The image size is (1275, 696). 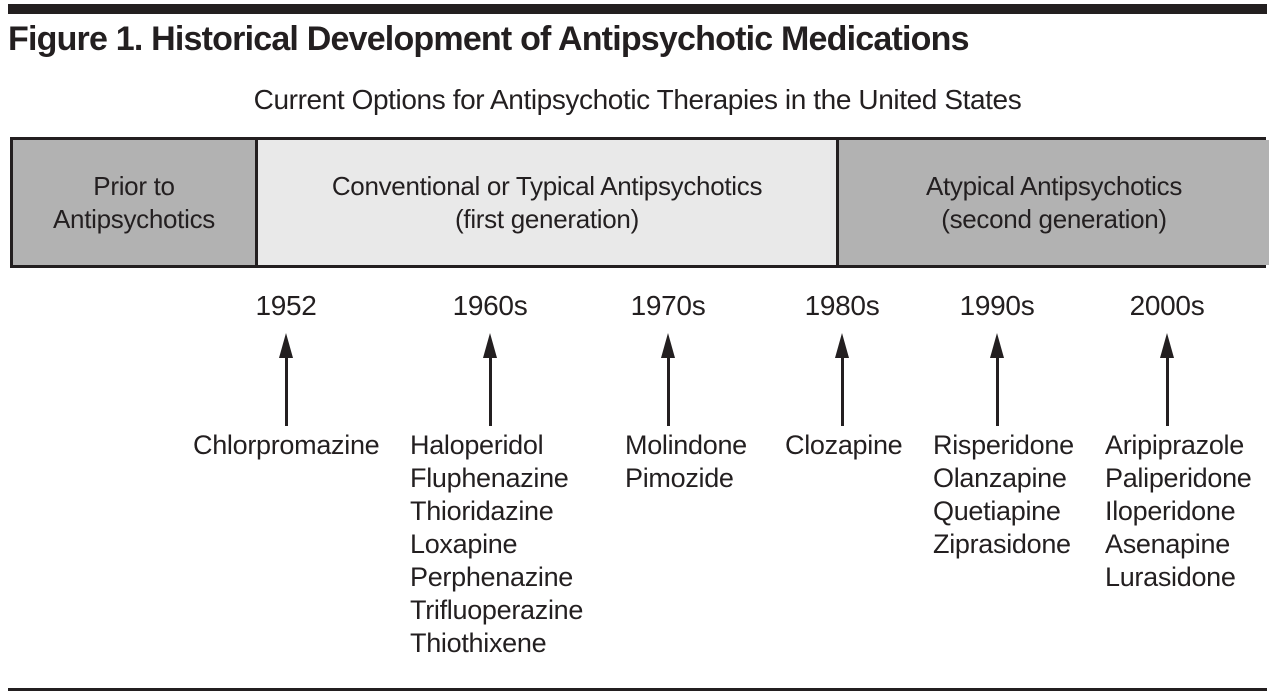 I want to click on era-segment-label: (first generation), so click(x=547, y=218).